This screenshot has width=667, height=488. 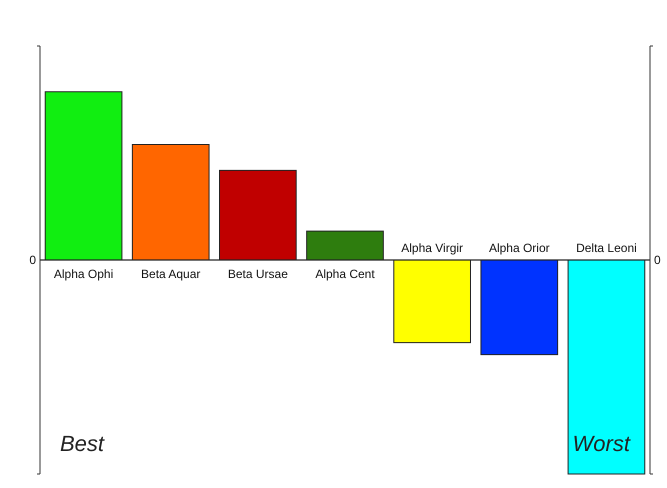 I want to click on x-tick-label: Alpha Cent, so click(x=345, y=274).